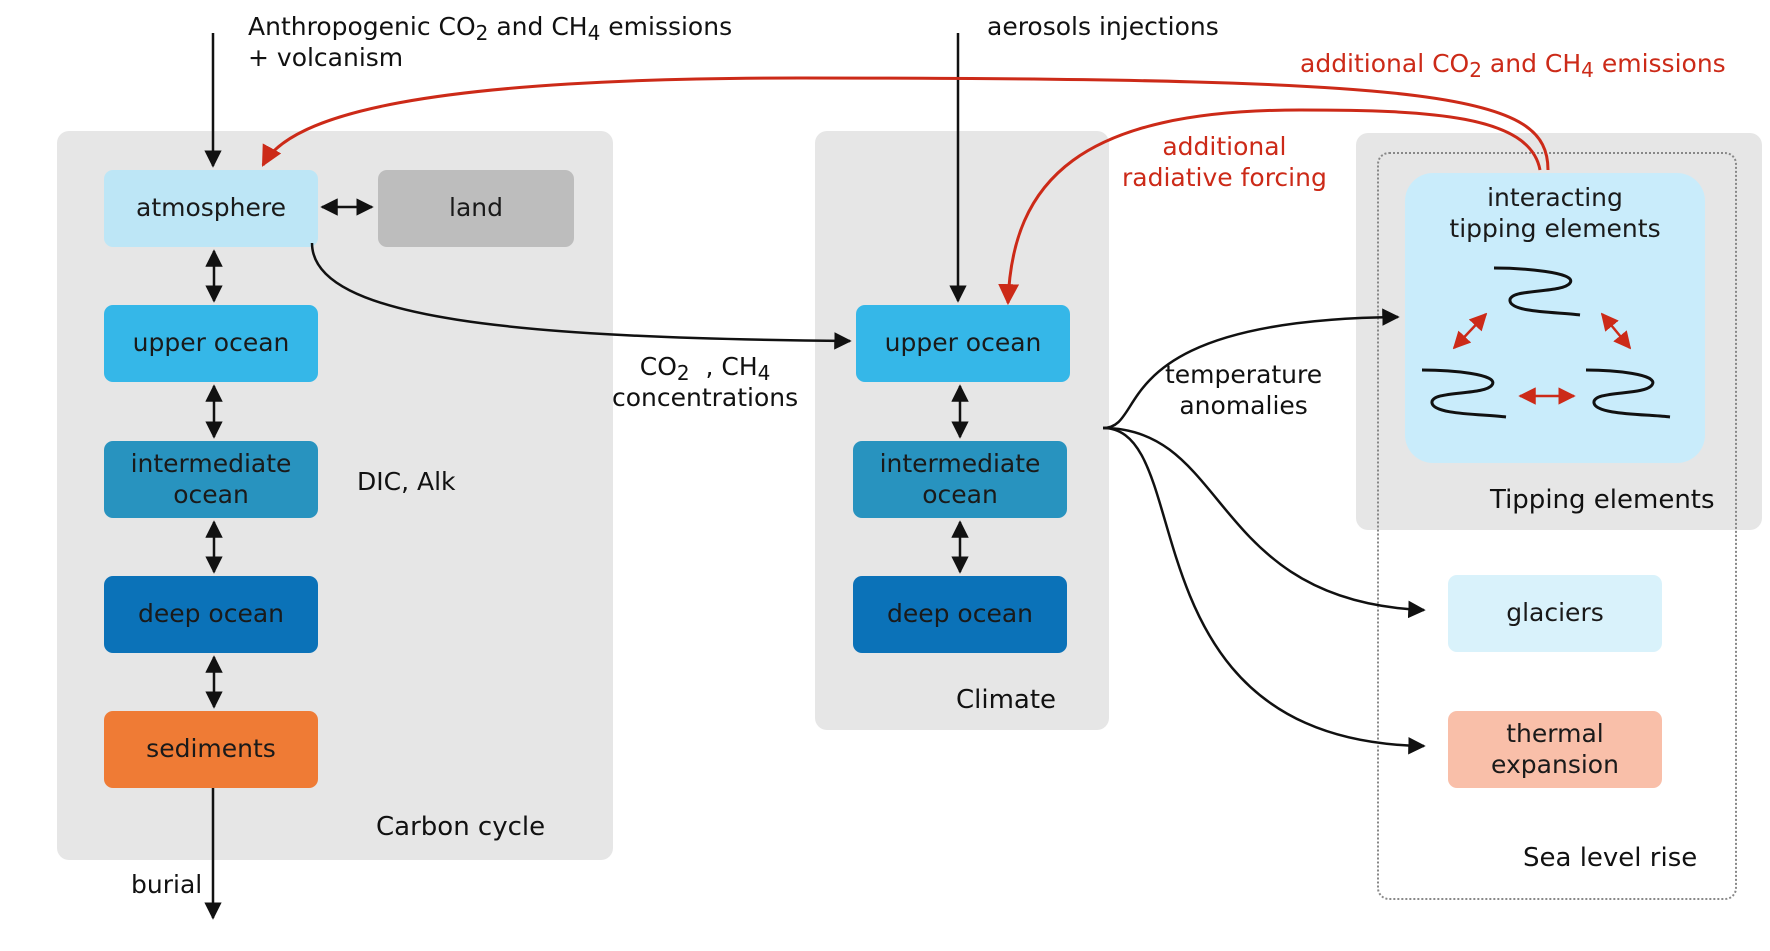  I want to click on additional-emissions-label: additional CO2 and CH4 emissions, so click(1513, 65).